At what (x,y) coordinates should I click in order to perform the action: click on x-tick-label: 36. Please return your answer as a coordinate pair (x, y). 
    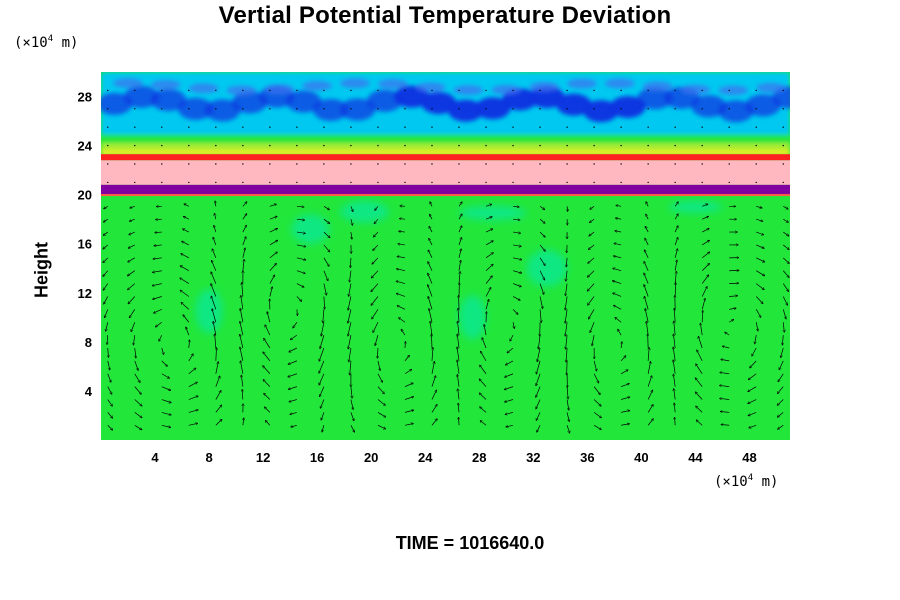
    Looking at the image, I should click on (587, 457).